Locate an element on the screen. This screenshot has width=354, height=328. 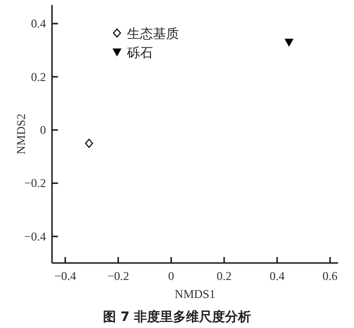
x-tick-label: −0.4 is located at coordinates (65, 276).